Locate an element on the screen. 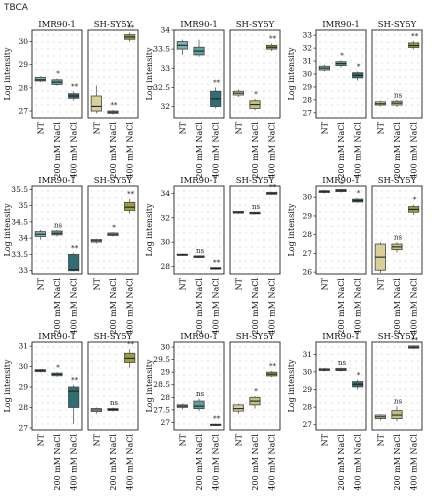  y-tick-label: 28 is located at coordinates (23, 407).